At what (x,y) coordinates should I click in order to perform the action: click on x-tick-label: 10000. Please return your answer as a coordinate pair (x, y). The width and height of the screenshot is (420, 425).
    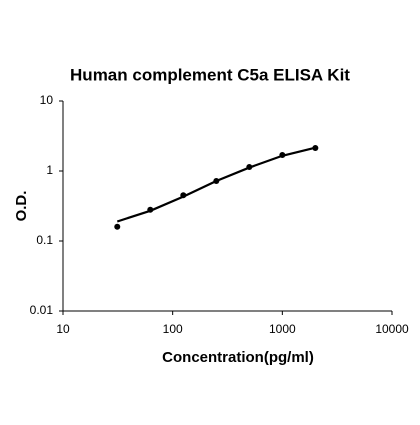
    Looking at the image, I should click on (392, 329).